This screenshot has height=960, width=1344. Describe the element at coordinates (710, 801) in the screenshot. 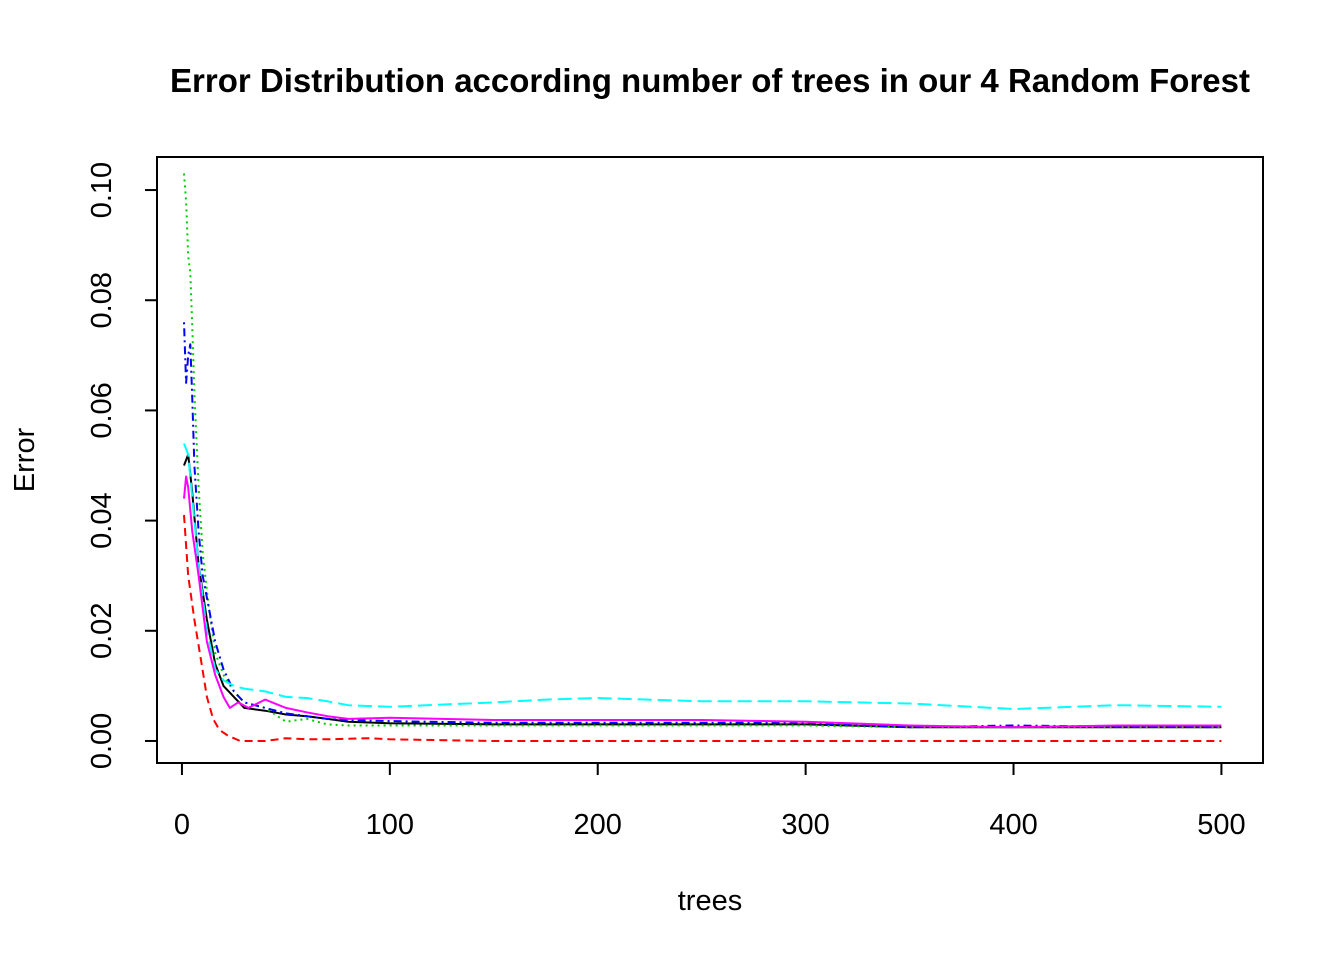

I see `x-axis: 0 100 200 300 400 500` at that location.